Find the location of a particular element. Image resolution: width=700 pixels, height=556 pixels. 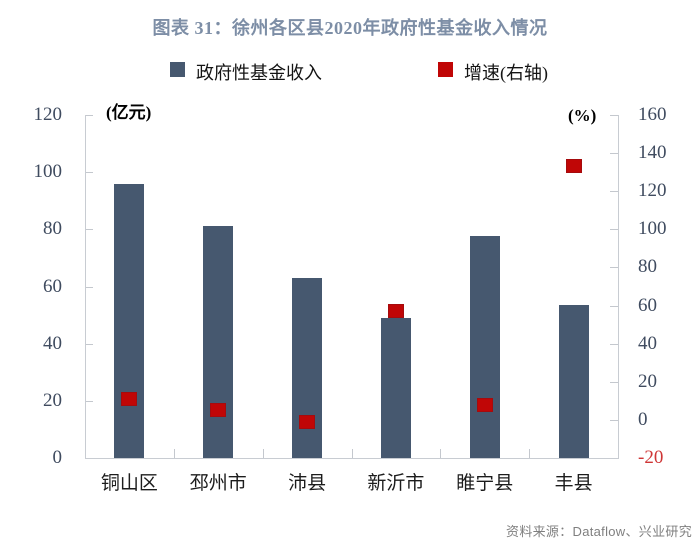

legend-item-growth: 增速(右轴) is located at coordinates (493, 73).